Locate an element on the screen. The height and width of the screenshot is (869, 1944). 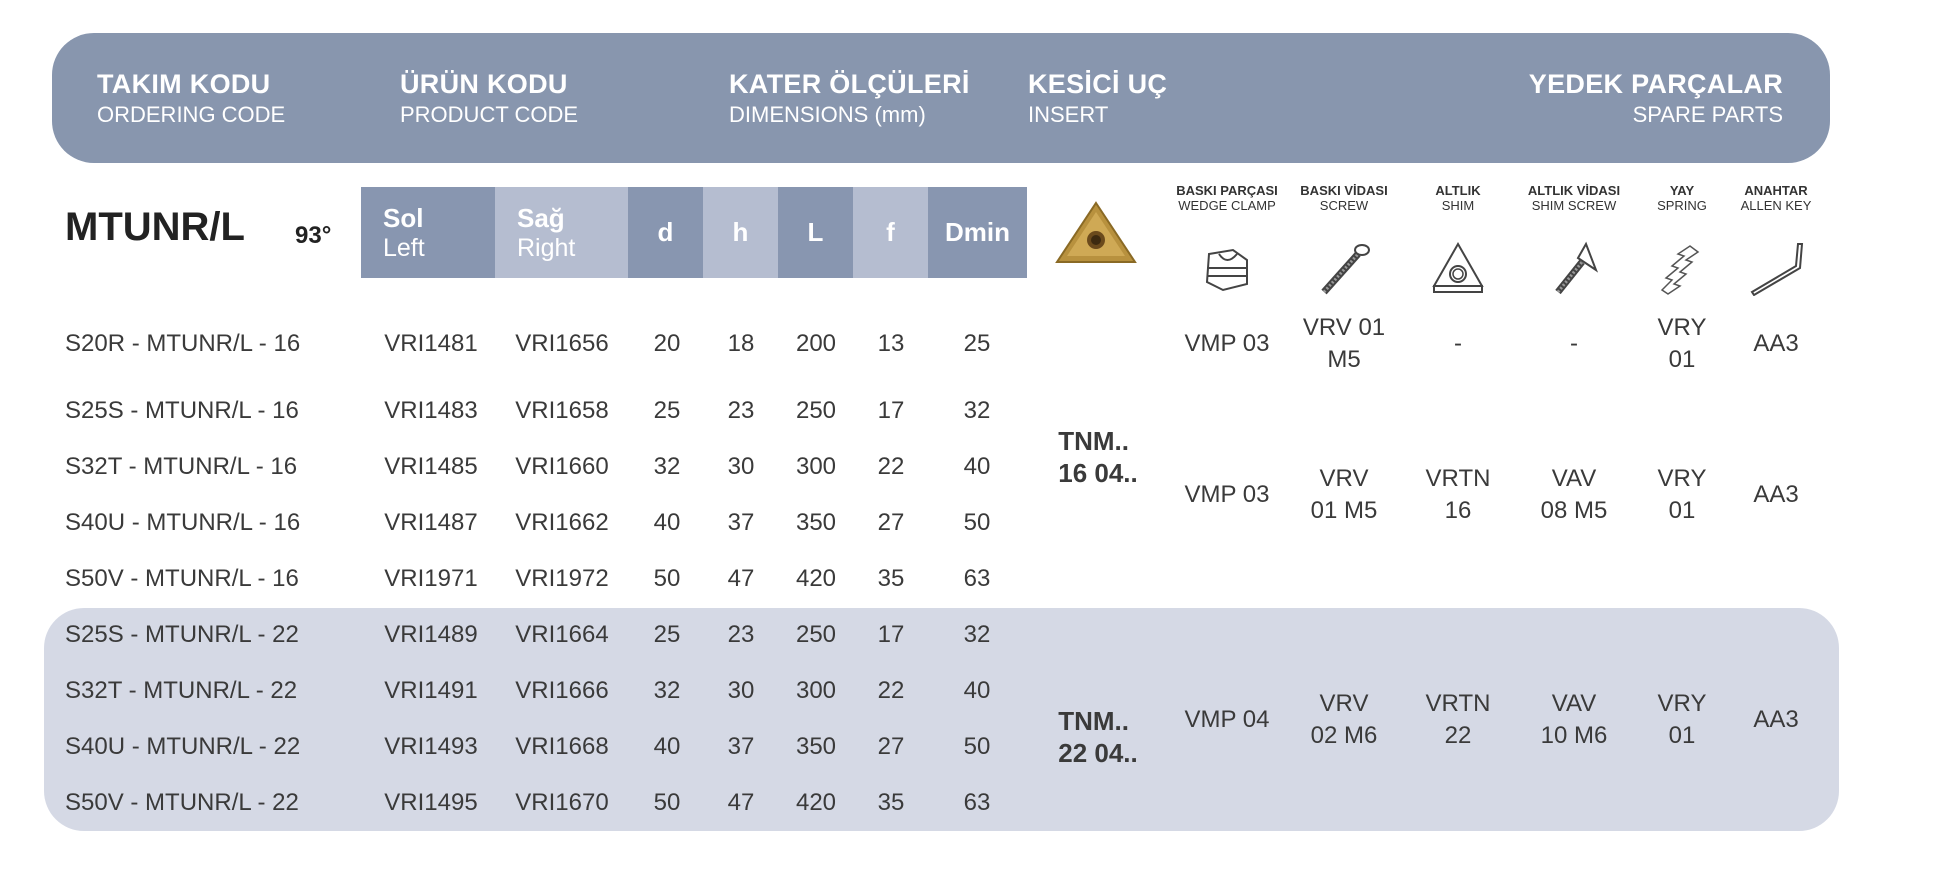
spare-shim-screw: VAV 08 M5 is located at coordinates (1574, 494).